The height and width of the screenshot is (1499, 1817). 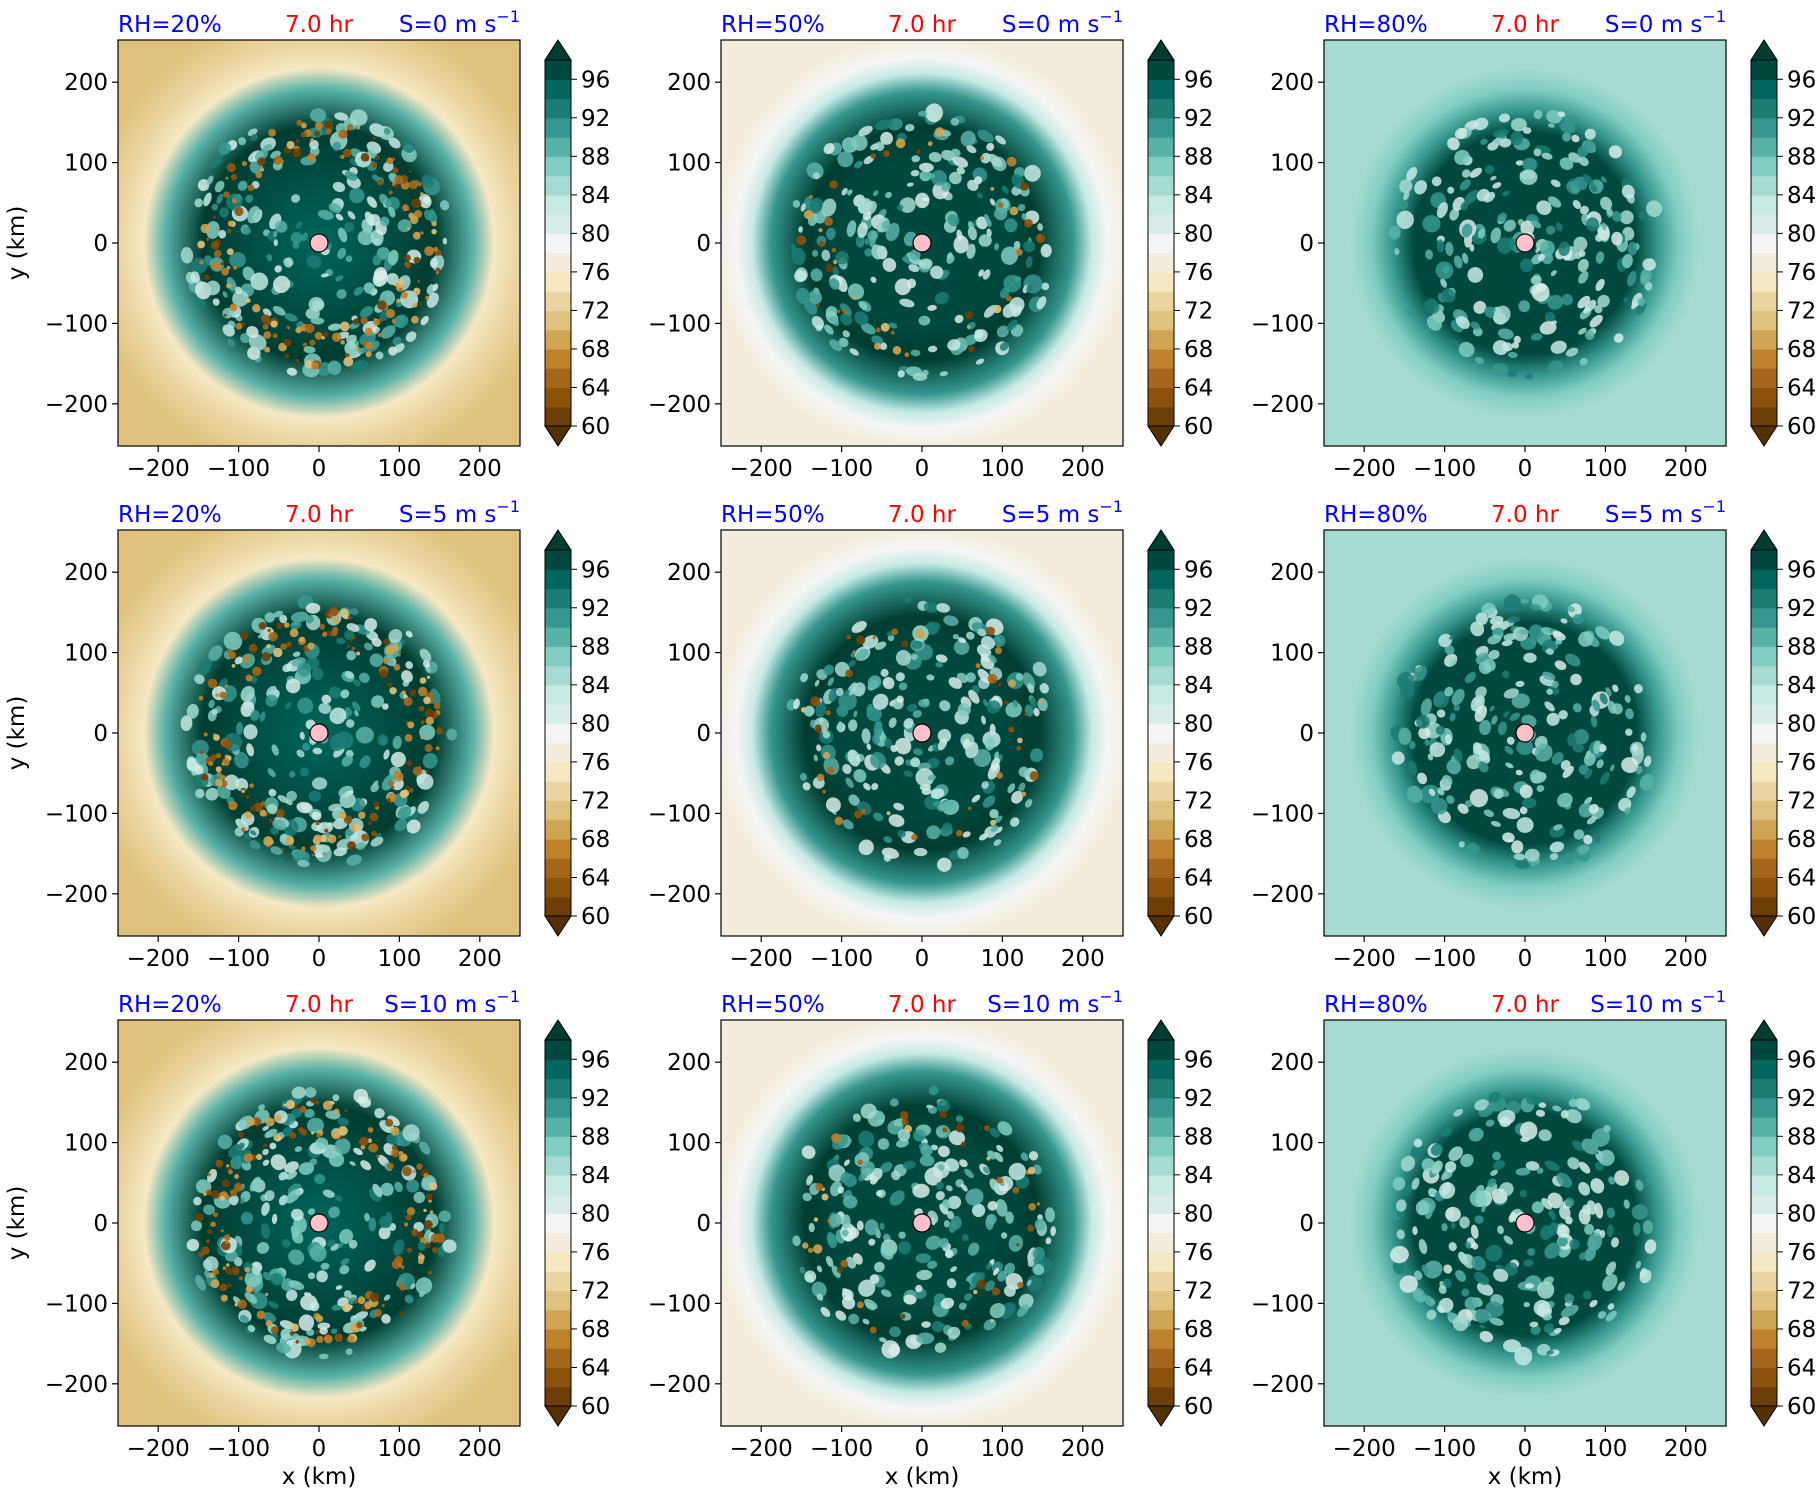 What do you see at coordinates (1161, 1030) in the screenshot?
I see `colorbar-extend-max` at bounding box center [1161, 1030].